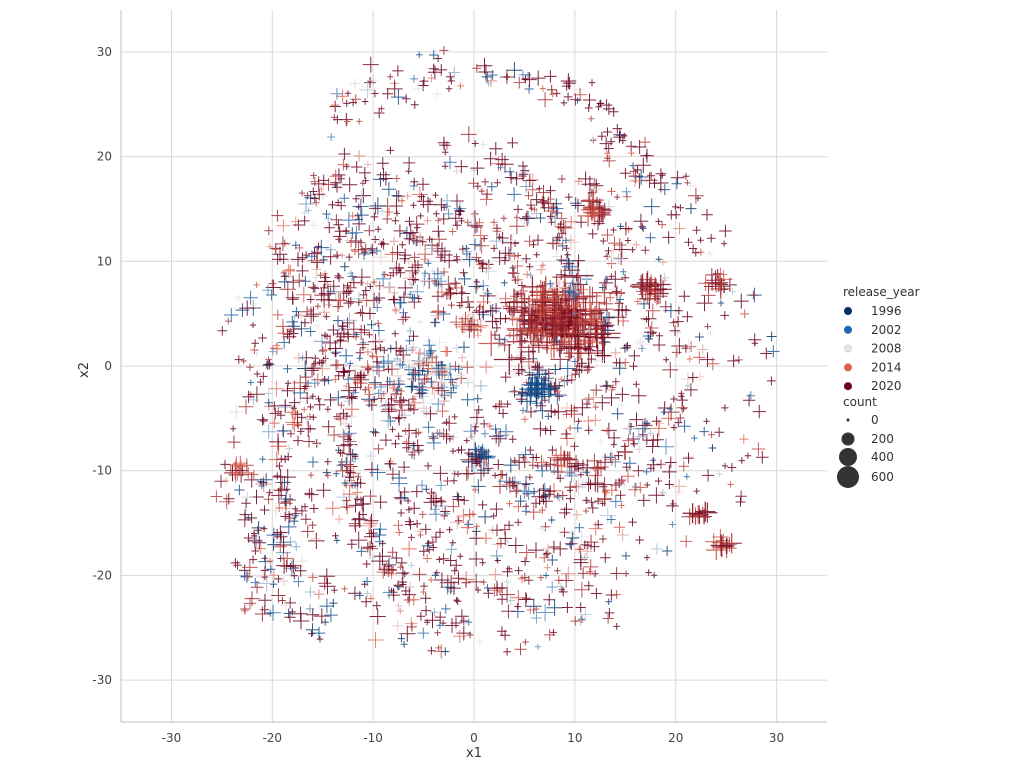  I want to click on data-point-2073, so click(539, 188).